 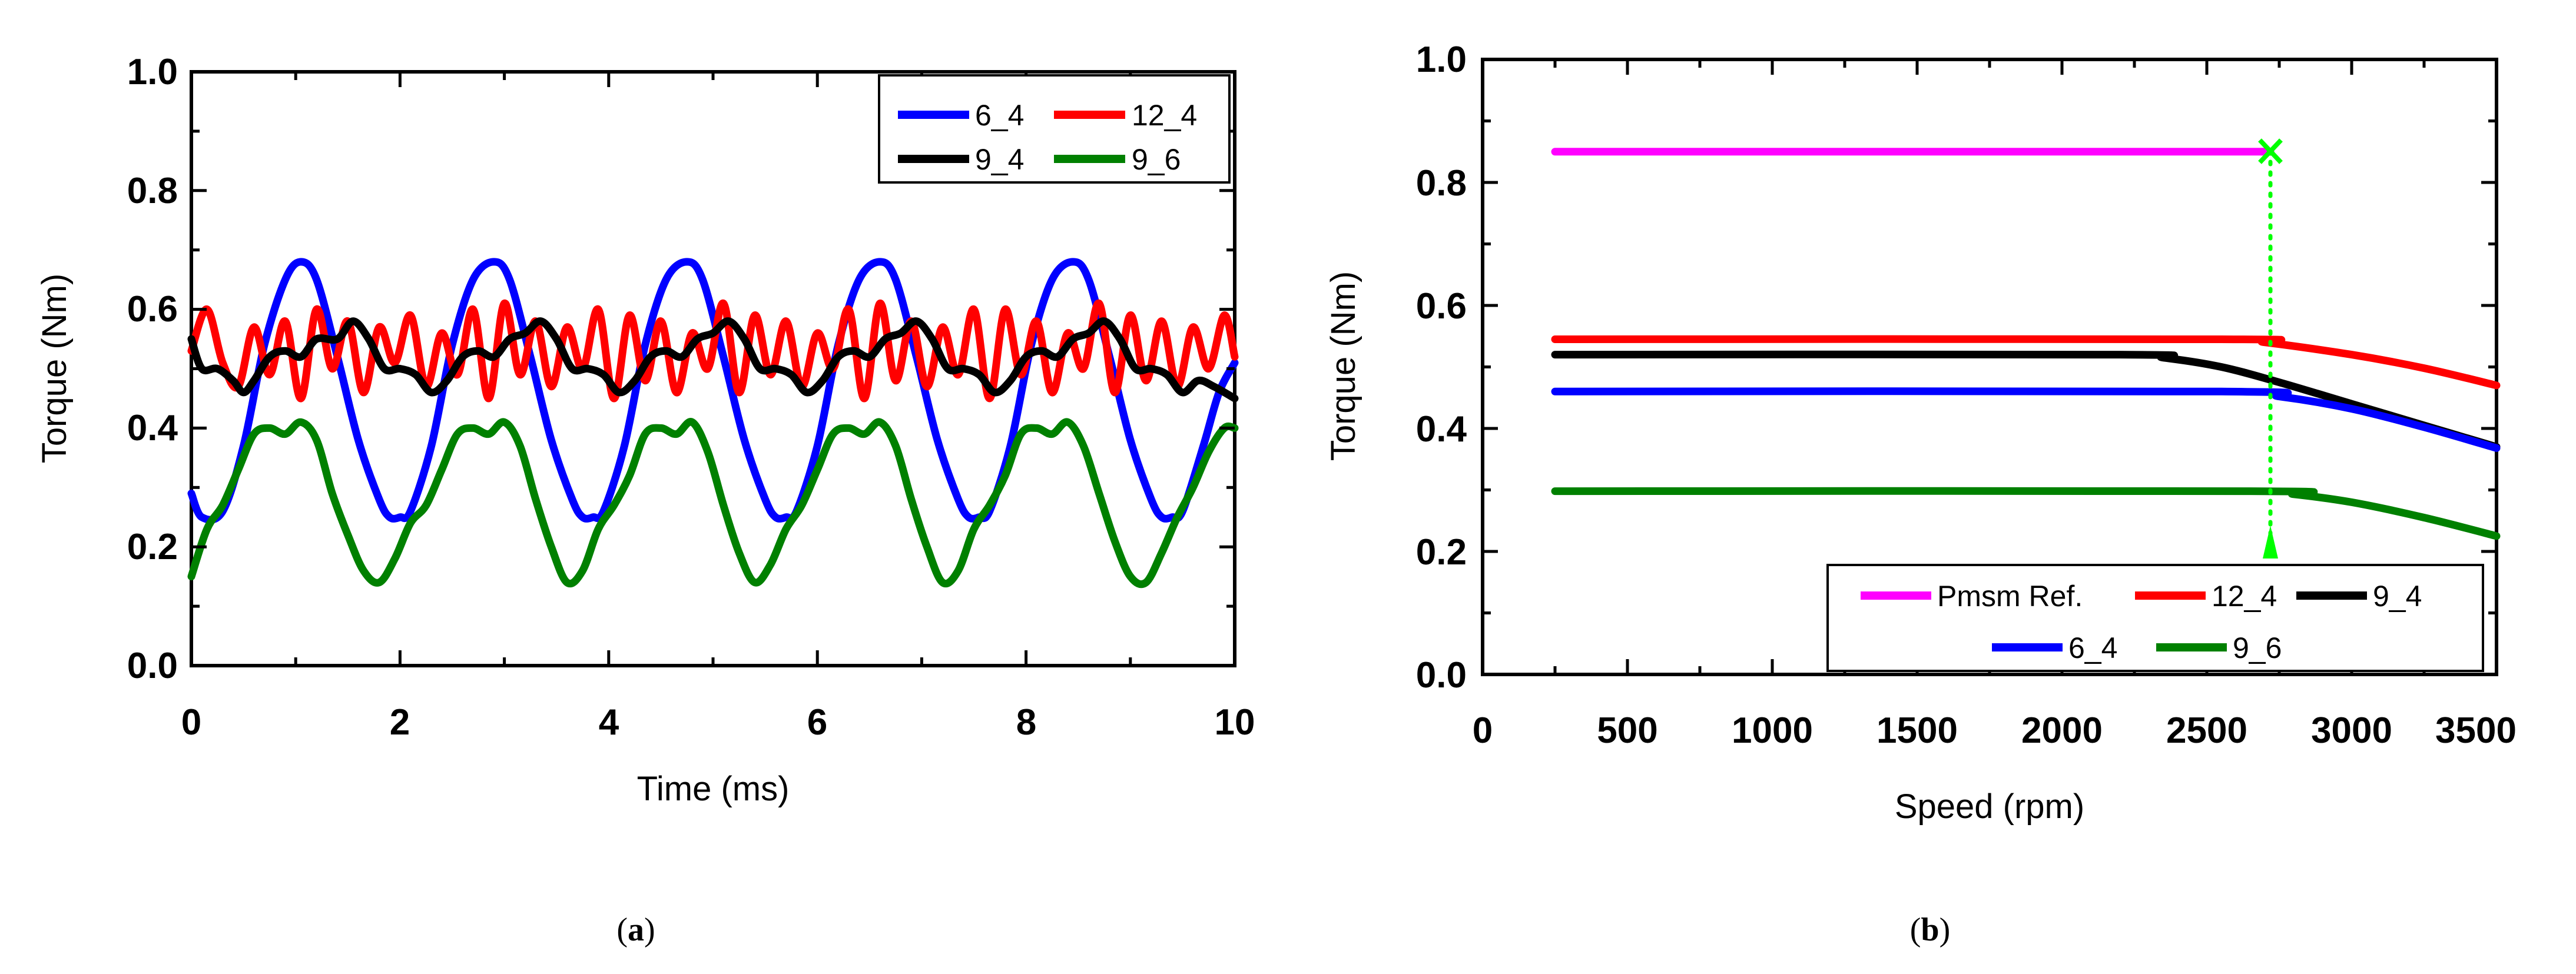 What do you see at coordinates (2397, 596) in the screenshot?
I see `chart-b-legend-label: 9_4` at bounding box center [2397, 596].